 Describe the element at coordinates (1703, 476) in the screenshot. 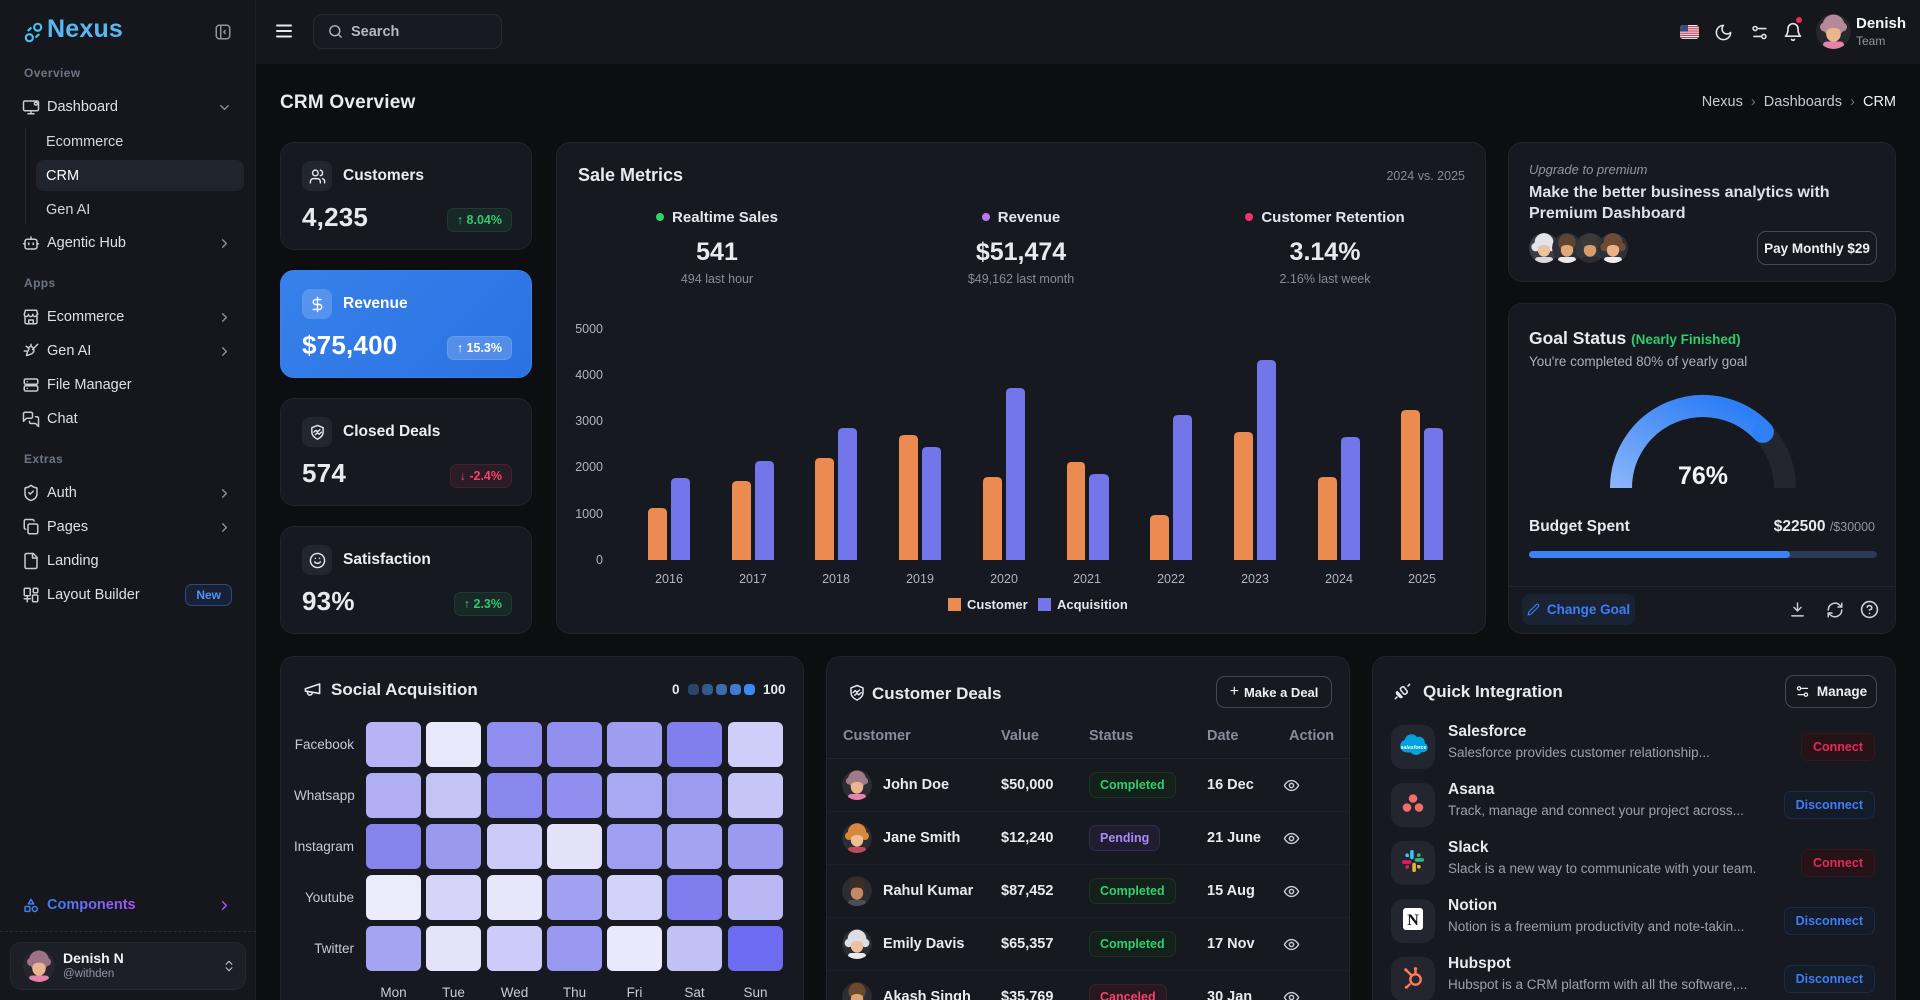

I see `svg-text: 76%` at that location.